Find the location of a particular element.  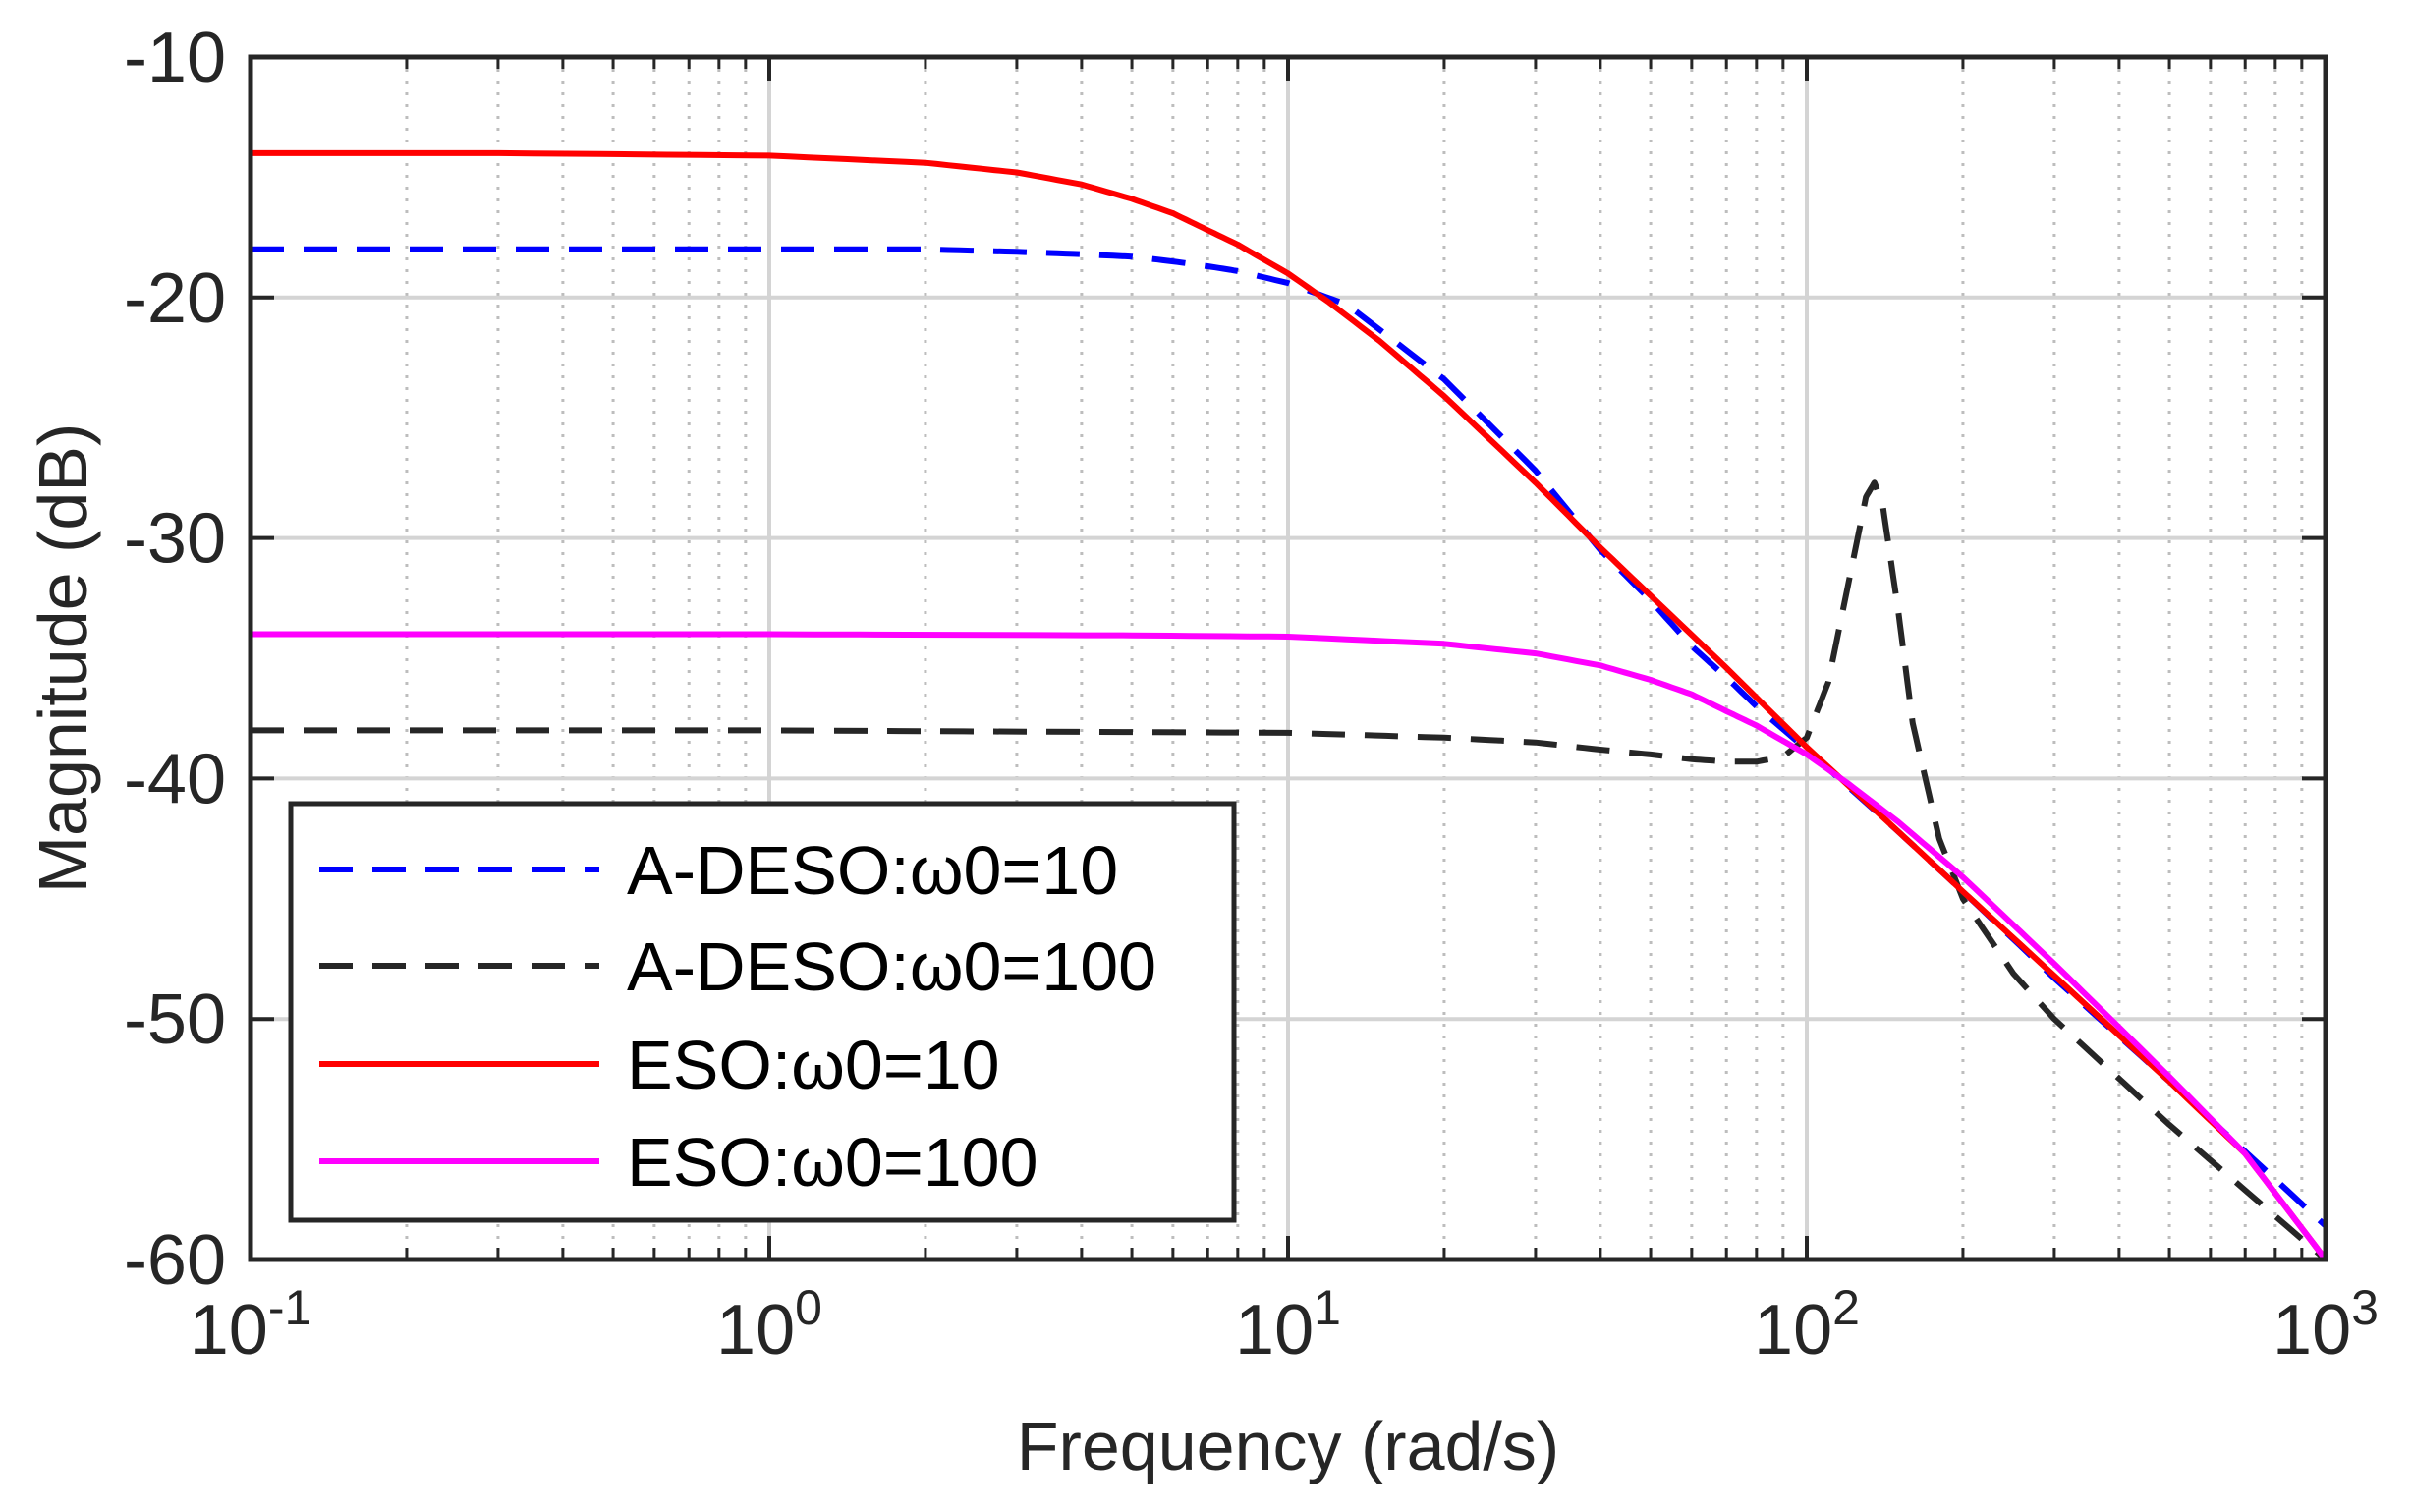

x-tick-label: 10⁰ is located at coordinates (769, 1325).